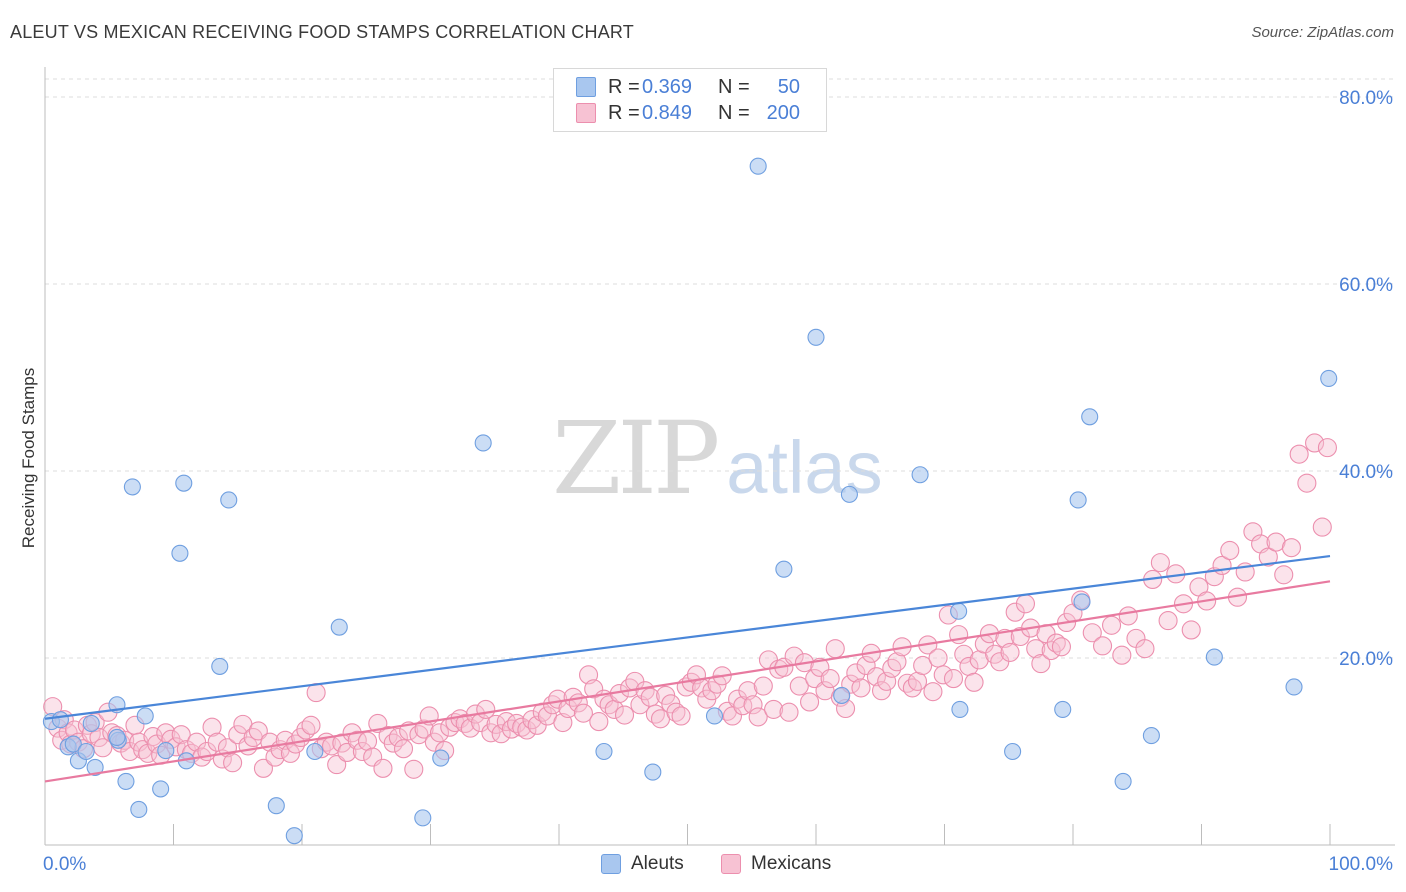  Describe the element at coordinates (657, 863) in the screenshot. I see `aleuts-legend-label: Aleuts` at that location.